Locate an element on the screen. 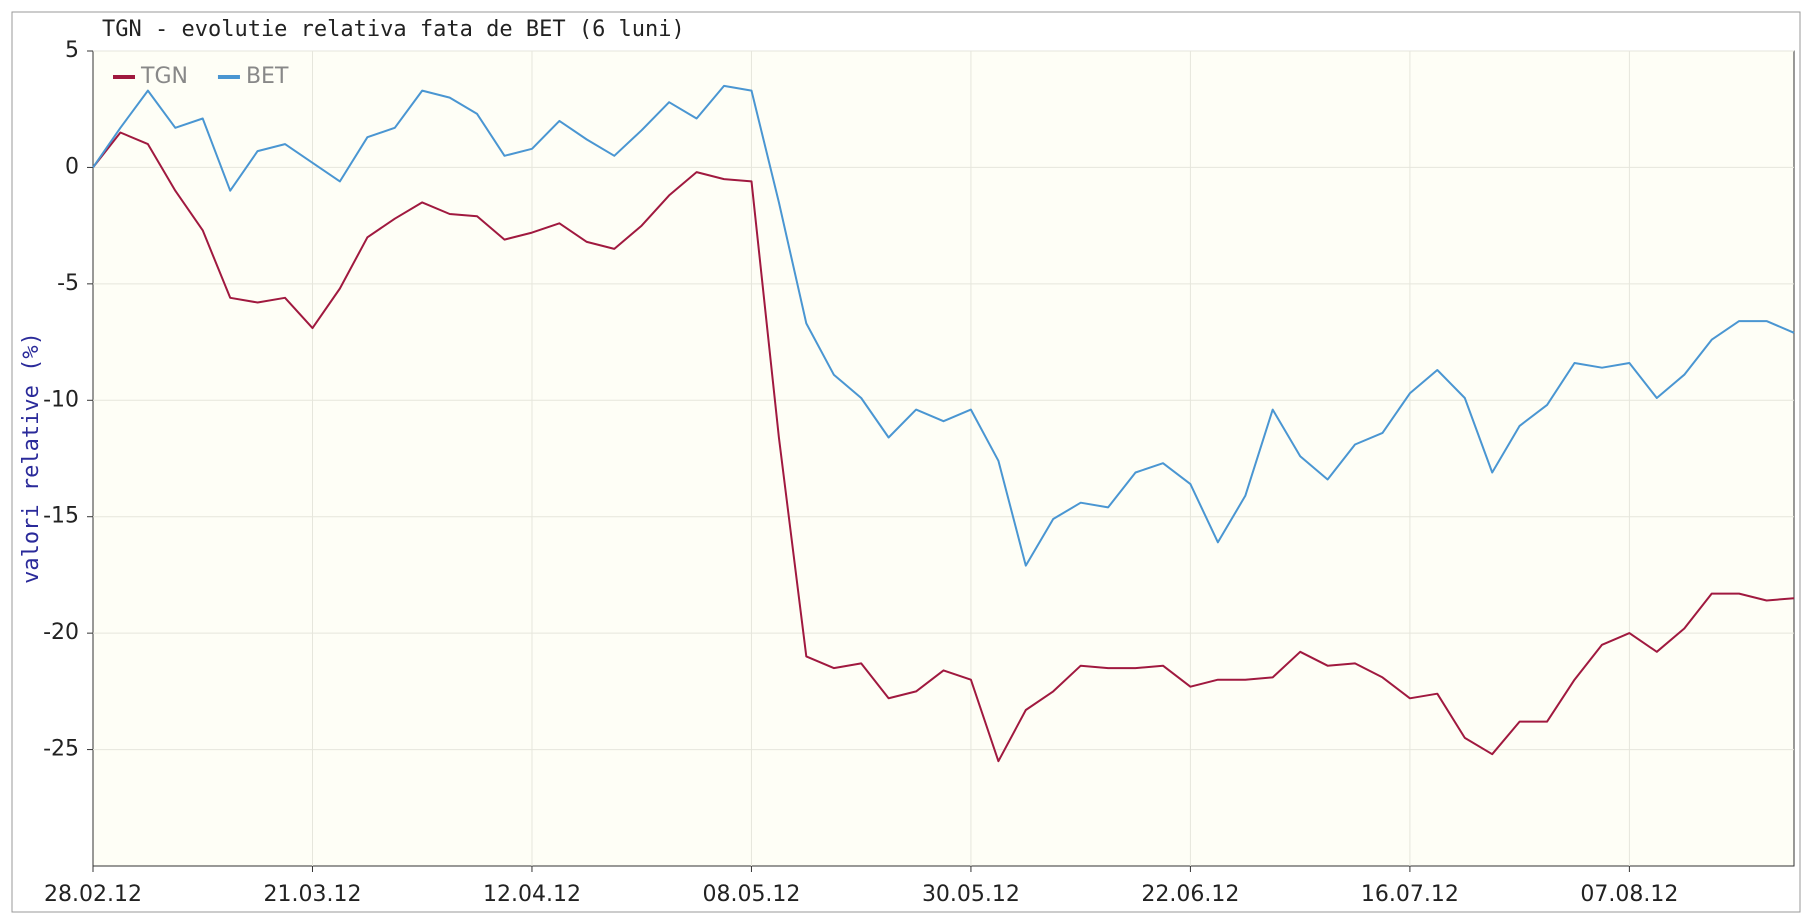  x-tick-label: 21.03.12 is located at coordinates (312, 894).